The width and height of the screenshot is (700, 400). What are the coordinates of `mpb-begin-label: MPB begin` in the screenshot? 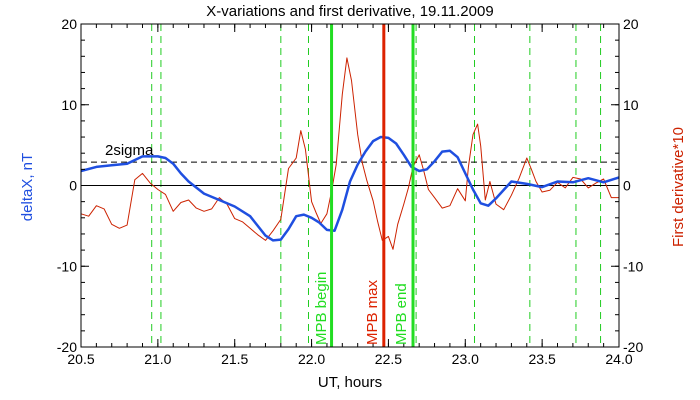 It's located at (321, 308).